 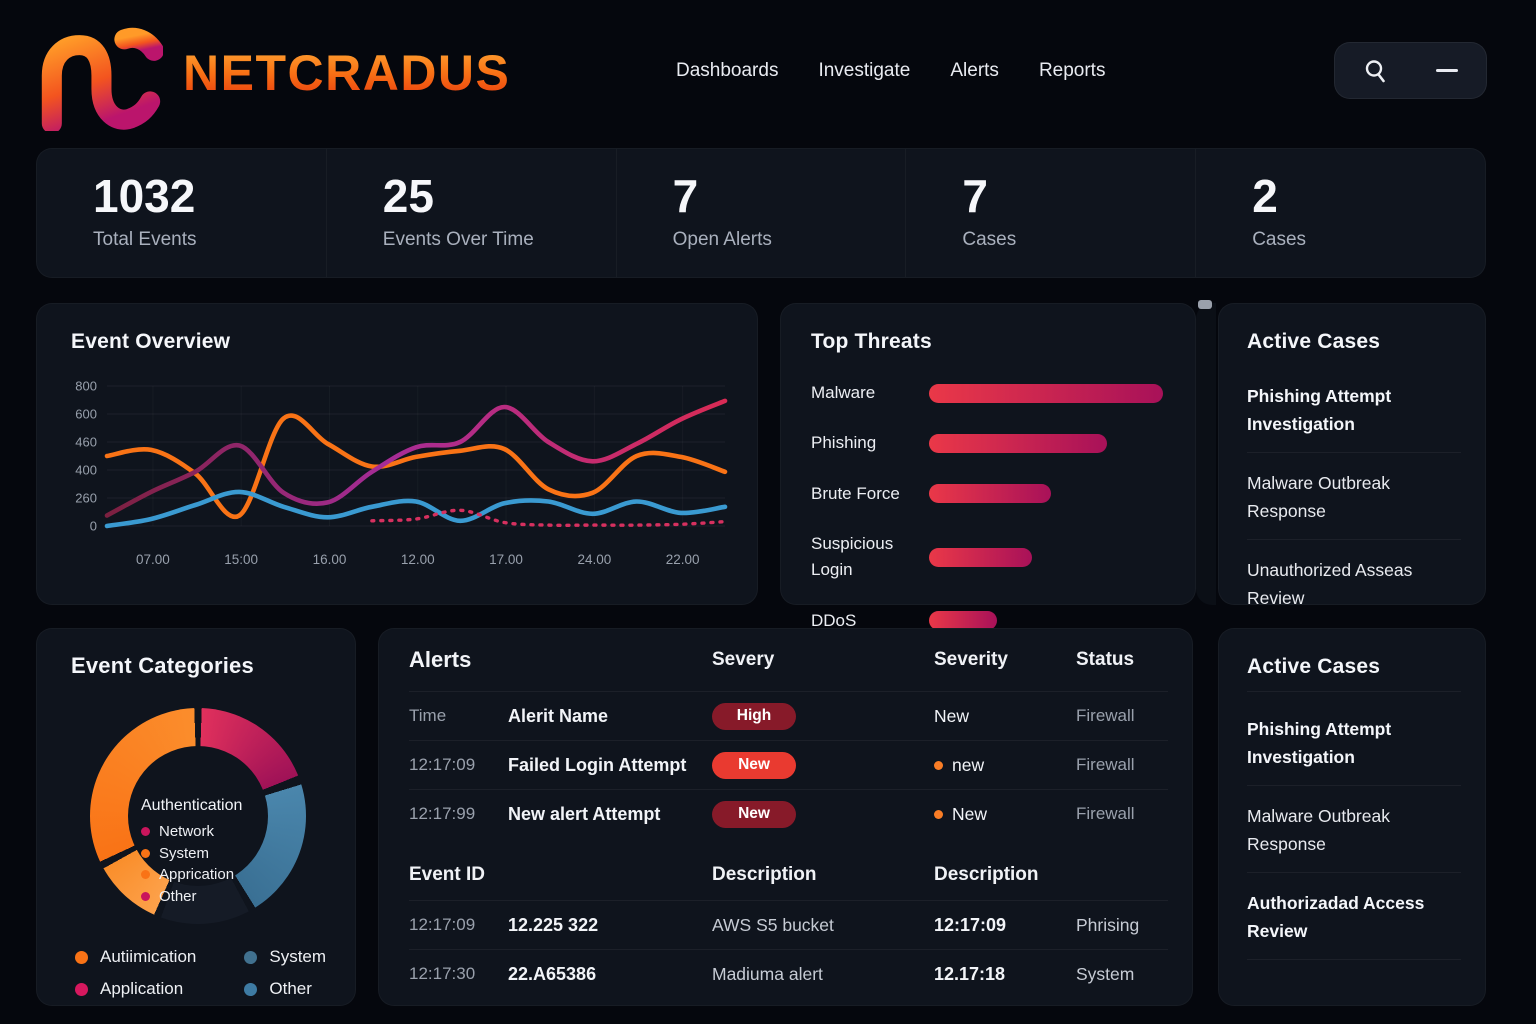 What do you see at coordinates (1340, 213) in the screenshot?
I see `stat-cases-2: 2 Cases` at bounding box center [1340, 213].